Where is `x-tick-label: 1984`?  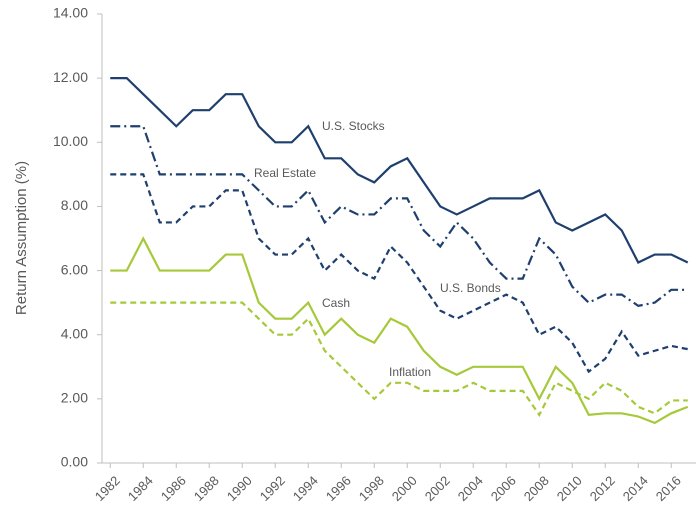
x-tick-label: 1984 is located at coordinates (140, 488).